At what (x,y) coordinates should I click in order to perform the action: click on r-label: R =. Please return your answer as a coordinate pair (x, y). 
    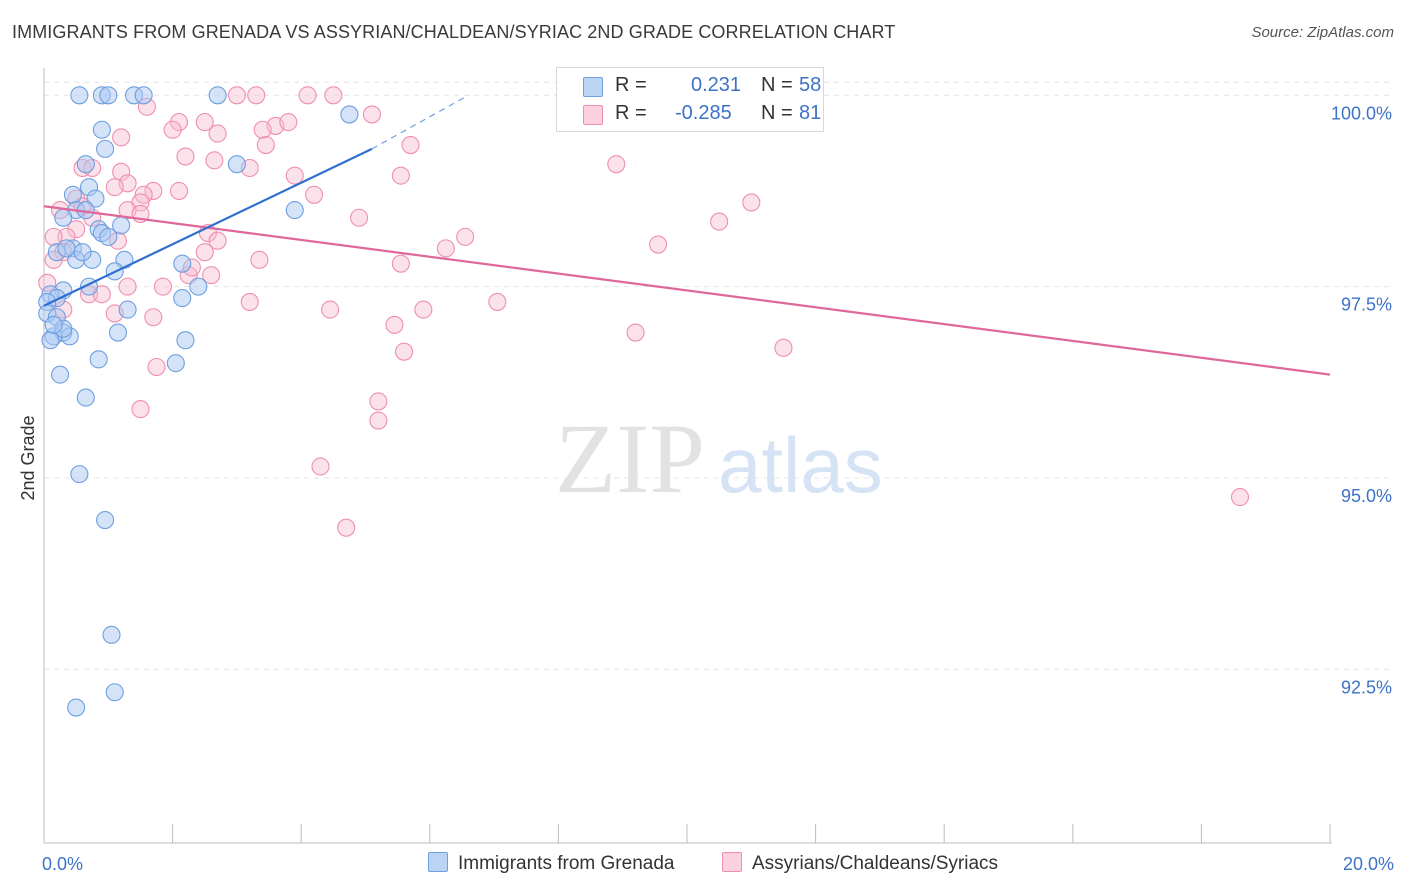
    Looking at the image, I should click on (631, 113).